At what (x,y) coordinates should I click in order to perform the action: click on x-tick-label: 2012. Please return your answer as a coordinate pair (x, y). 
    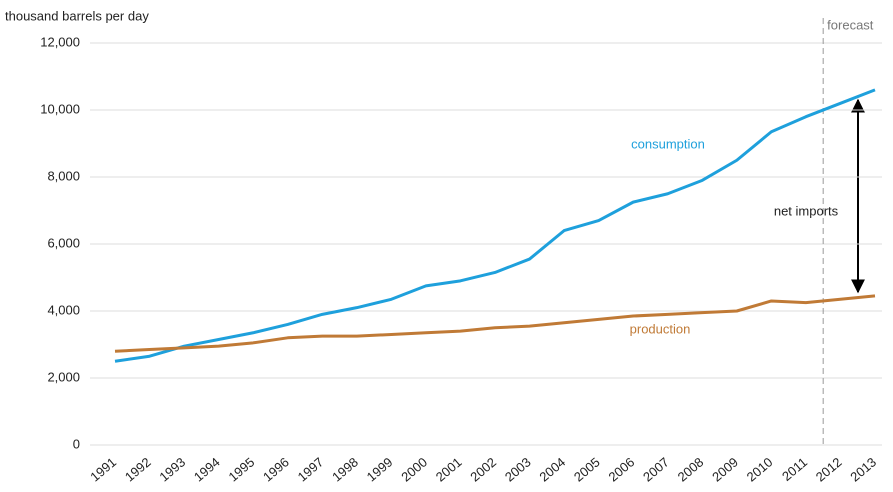
    Looking at the image, I should click on (829, 469).